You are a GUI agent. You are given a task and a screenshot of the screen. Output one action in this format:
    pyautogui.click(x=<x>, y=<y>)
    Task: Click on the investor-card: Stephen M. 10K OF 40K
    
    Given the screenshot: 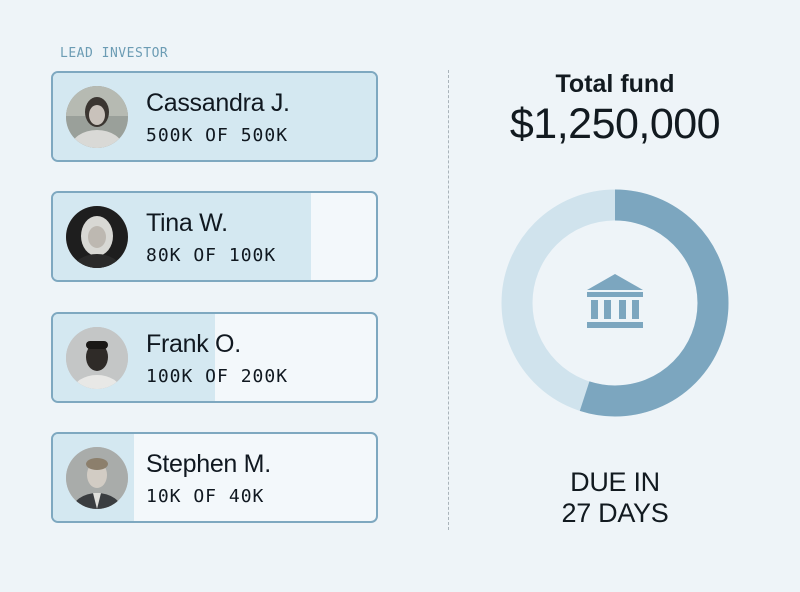 What is the action you would take?
    pyautogui.click(x=214, y=477)
    